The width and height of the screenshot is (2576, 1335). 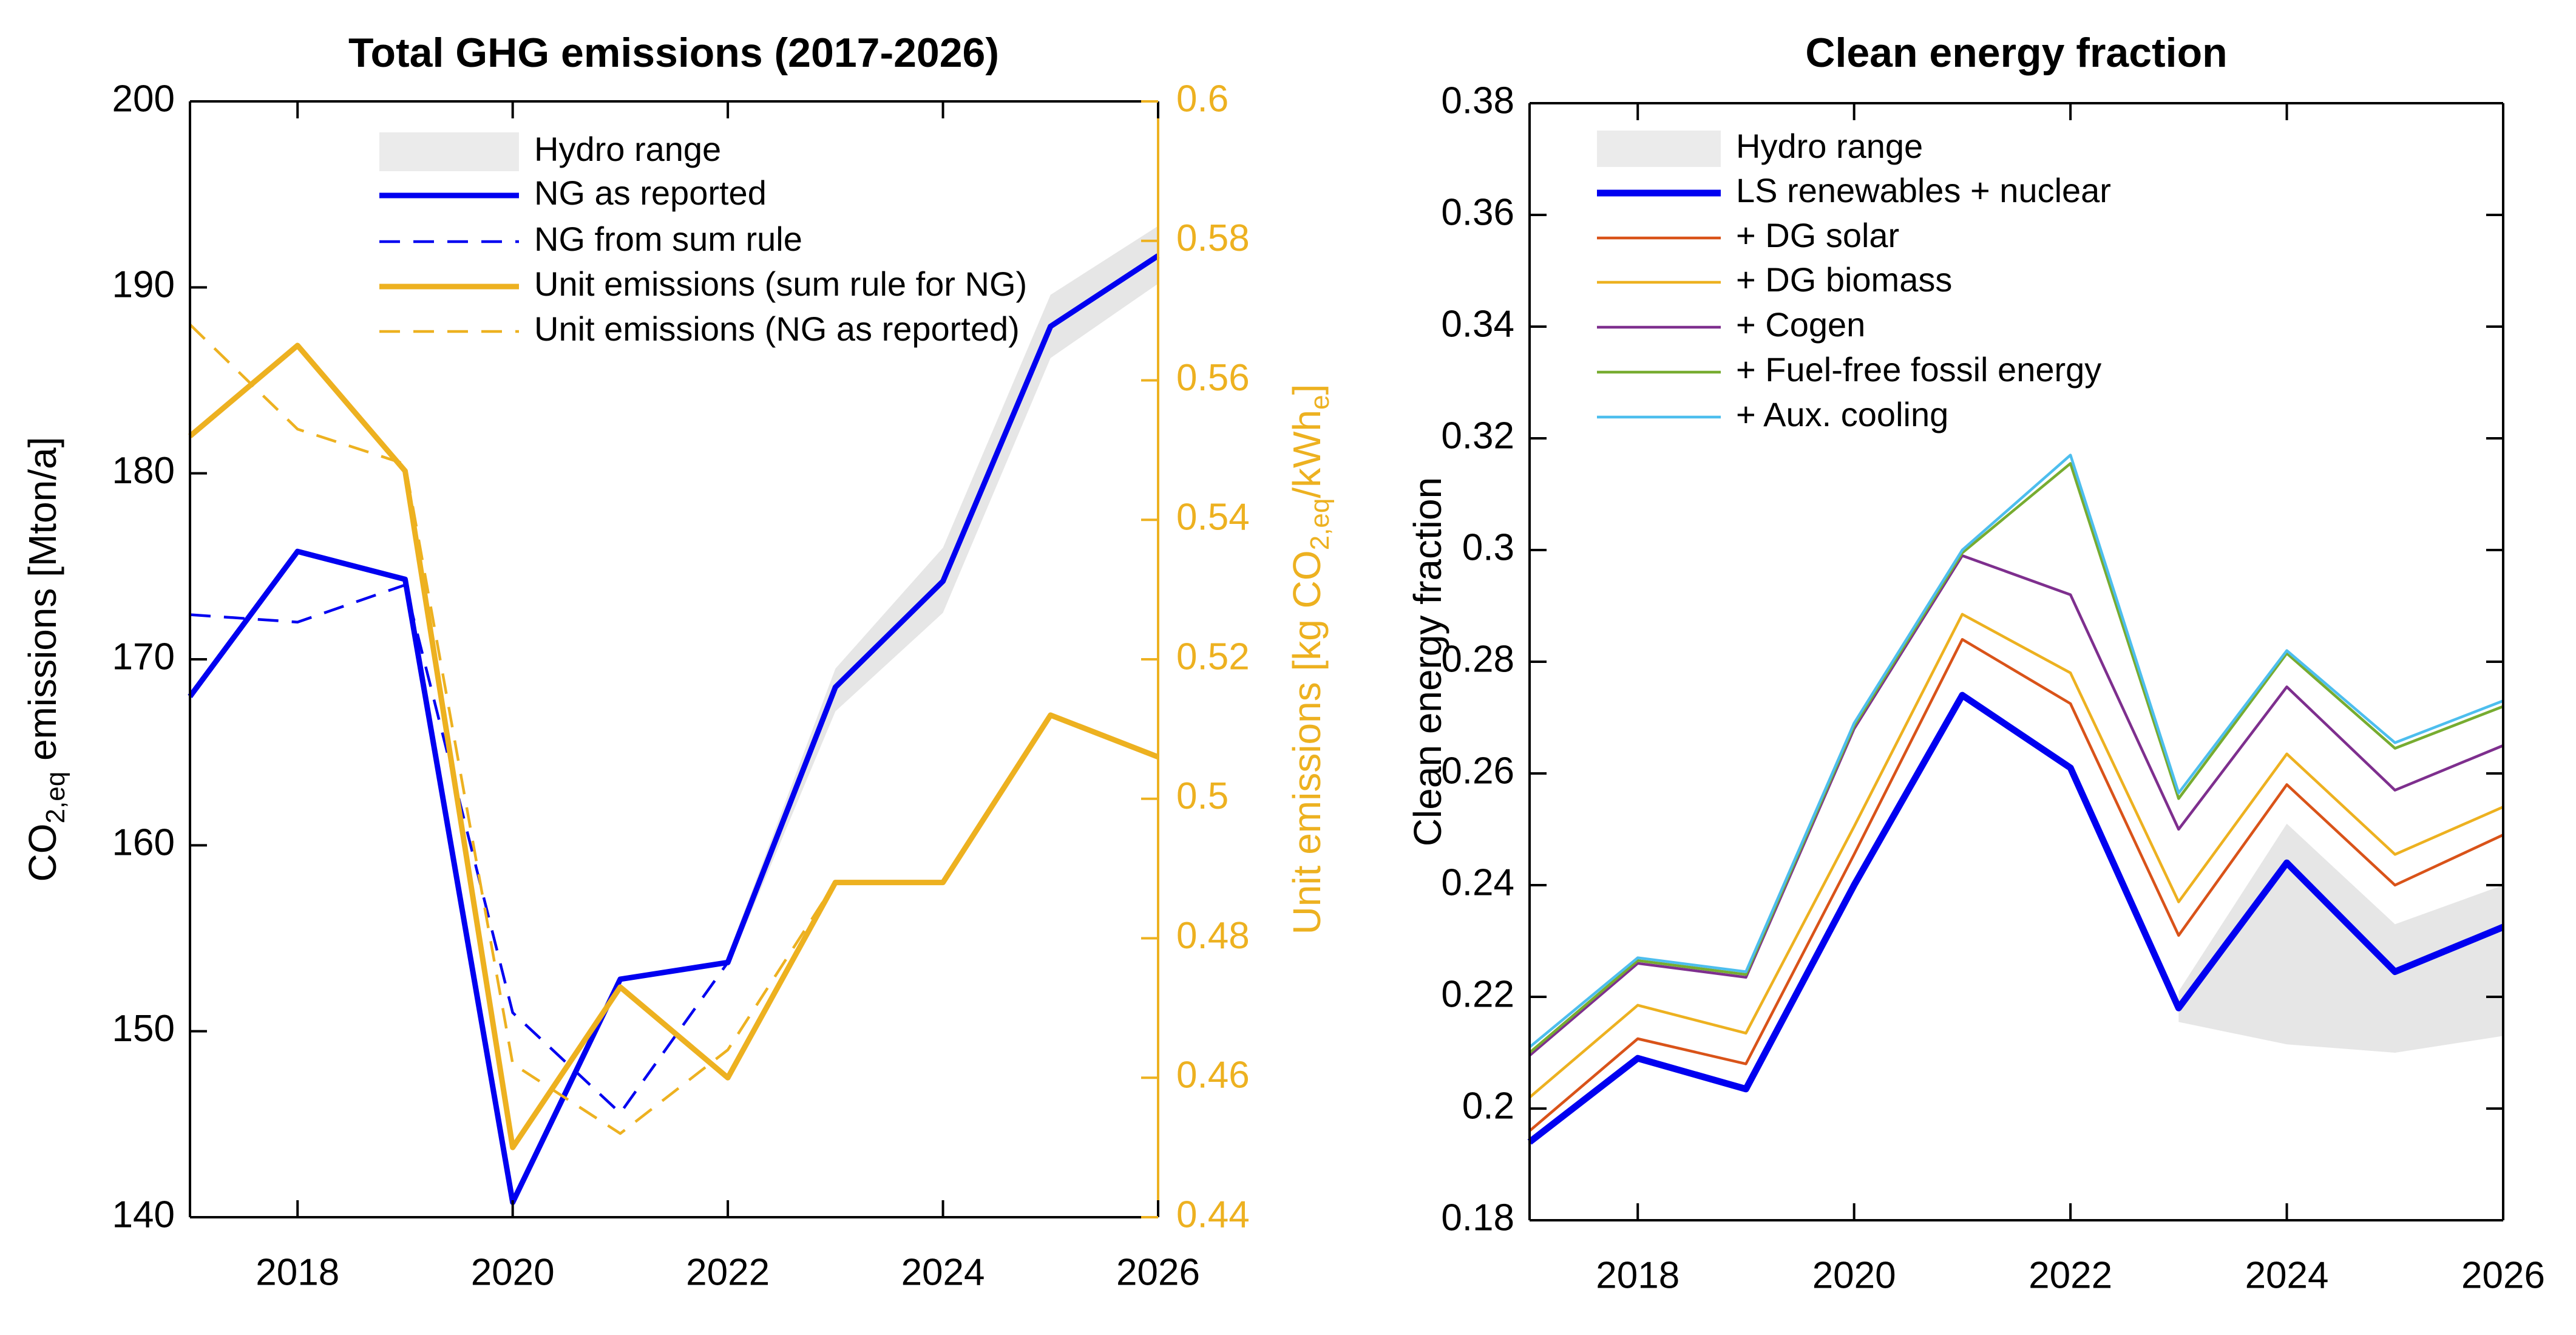 What do you see at coordinates (144, 843) in the screenshot?
I see `y-tick-label: 160` at bounding box center [144, 843].